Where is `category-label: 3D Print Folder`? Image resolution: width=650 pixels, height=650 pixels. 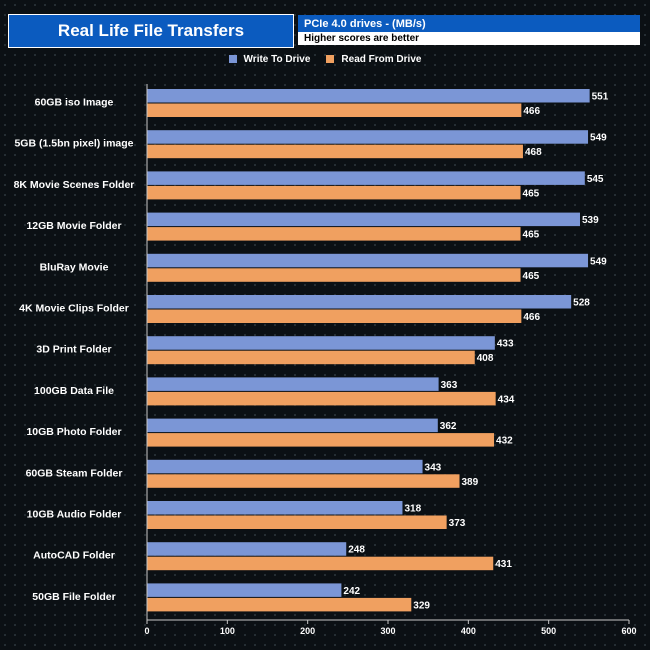
category-label: 3D Print Folder is located at coordinates (73, 350).